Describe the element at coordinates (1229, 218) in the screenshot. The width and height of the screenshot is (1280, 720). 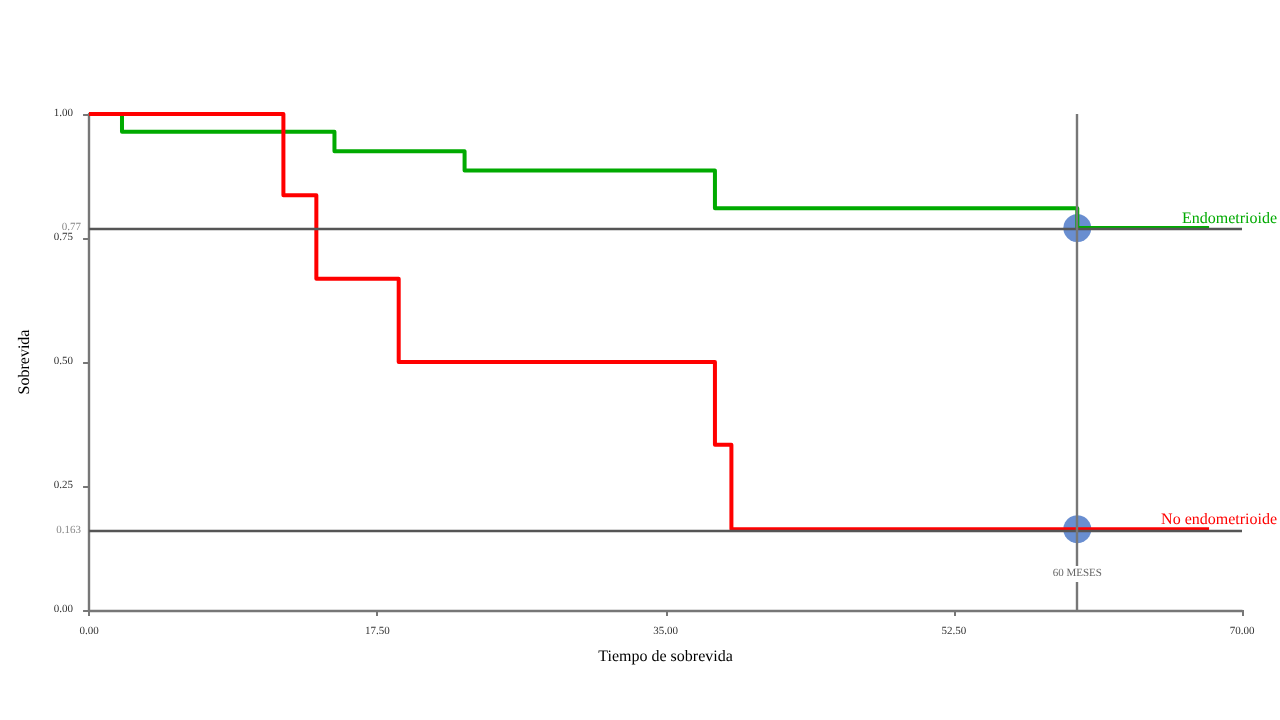
I see `series-label: Endometrioide` at that location.